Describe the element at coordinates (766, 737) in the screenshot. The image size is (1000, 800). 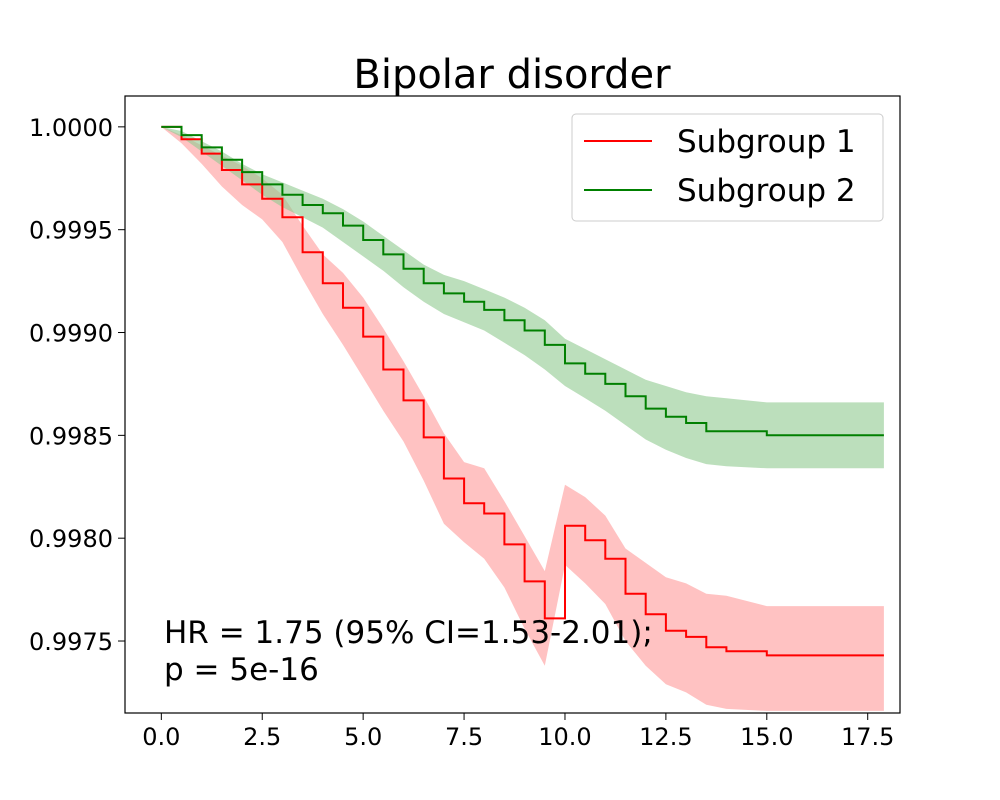
I see `x-tick-label: 15.0` at that location.